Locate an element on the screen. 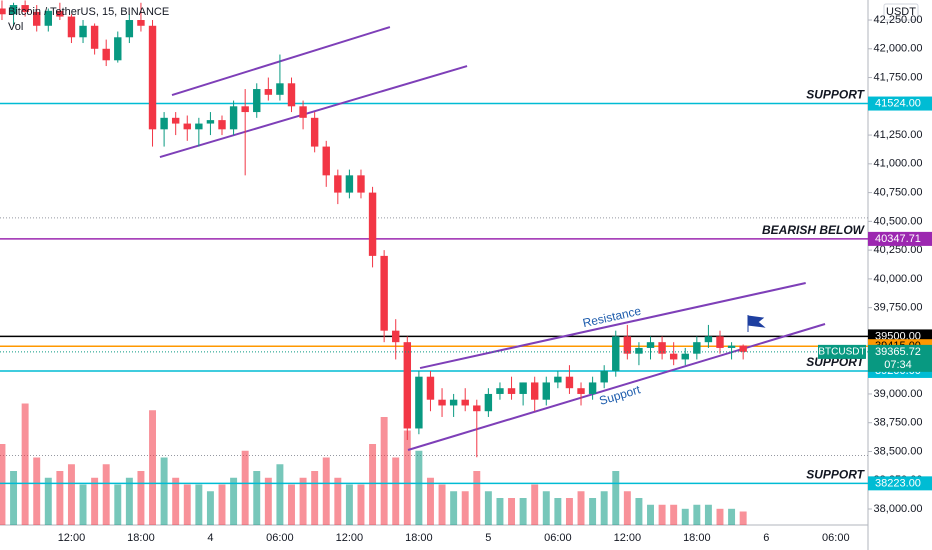 The width and height of the screenshot is (932, 550). currency: USDT is located at coordinates (901, 12).